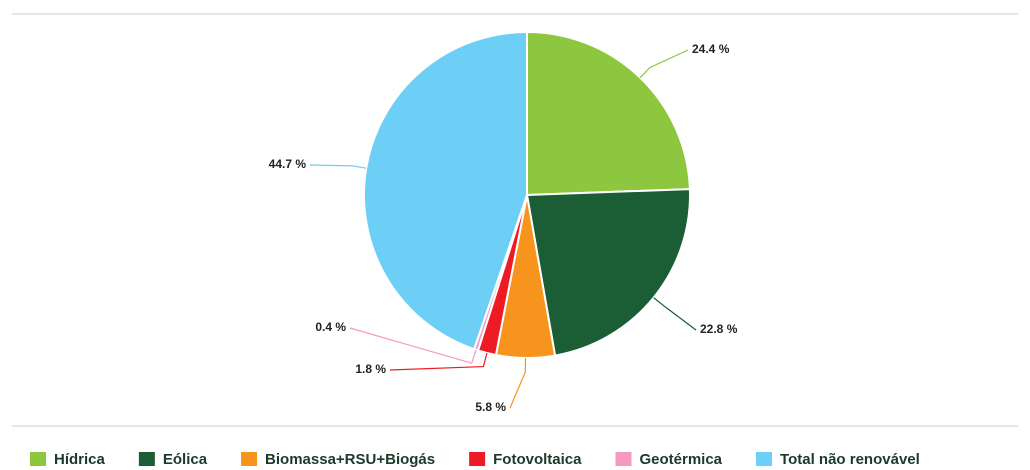  What do you see at coordinates (490, 407) in the screenshot?
I see `data-label: 5.8 %` at bounding box center [490, 407].